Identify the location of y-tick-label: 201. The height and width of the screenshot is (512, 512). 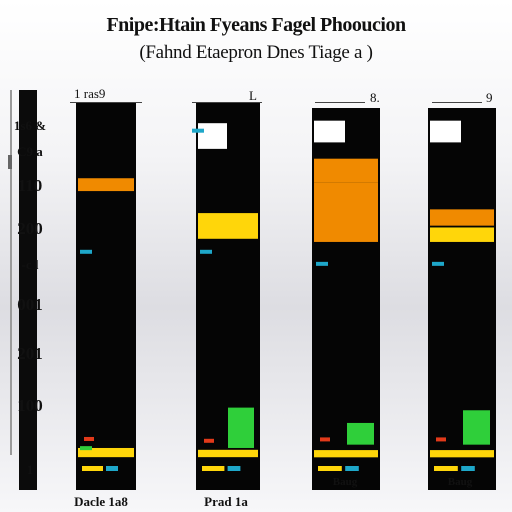
(30, 353).